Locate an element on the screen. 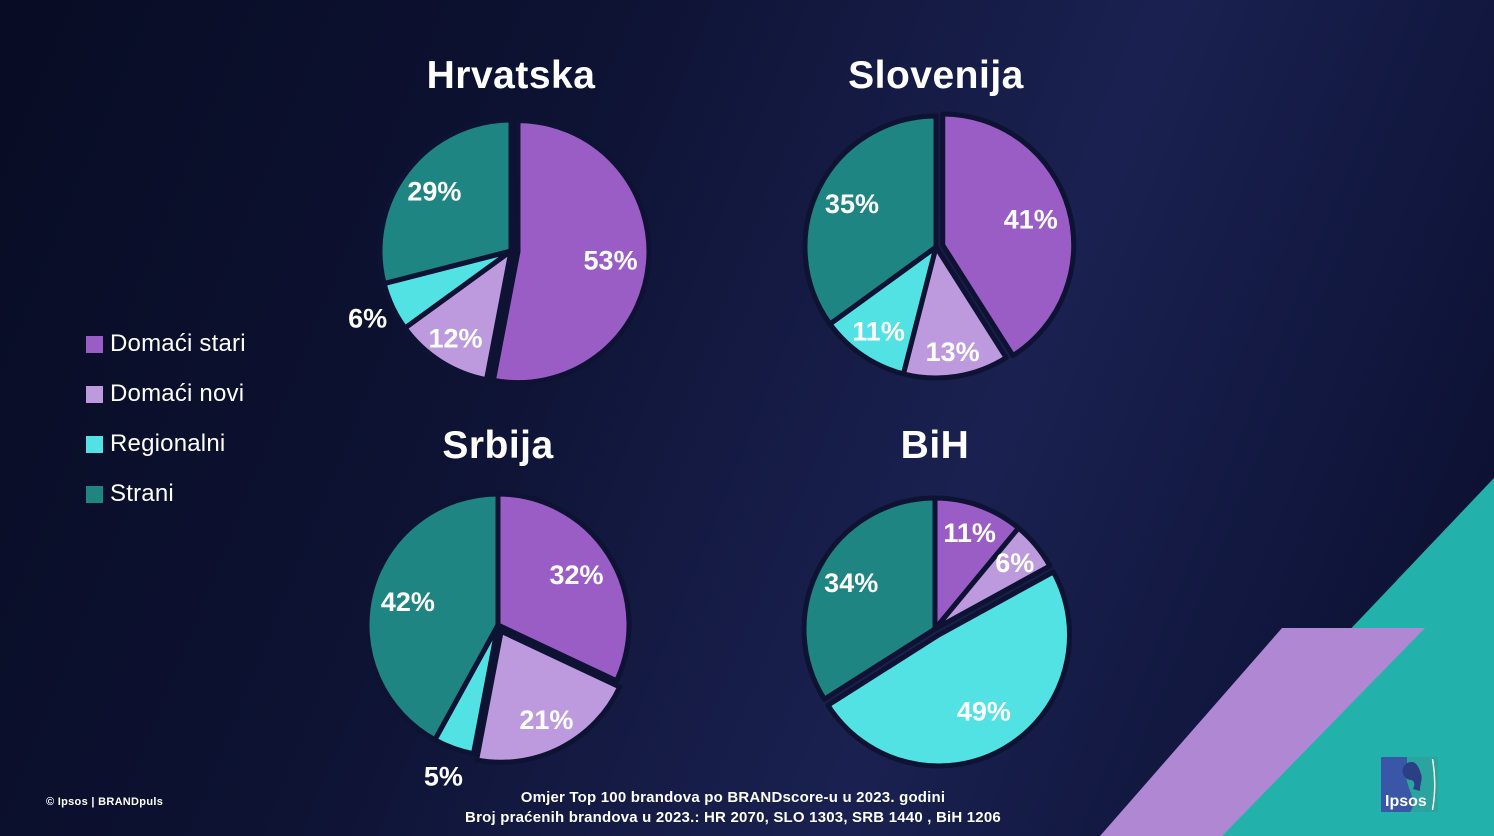  pie-hrvatska: 53% 12% 6% 29% is located at coordinates (500, 251).